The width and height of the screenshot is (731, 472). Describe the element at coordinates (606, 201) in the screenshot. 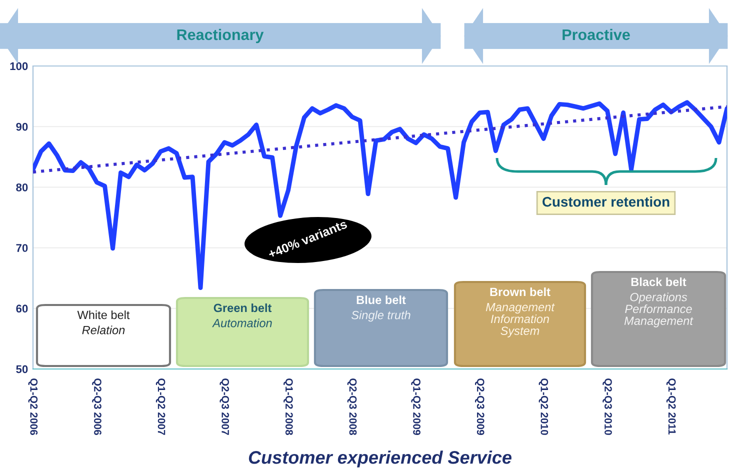

I see `annotation: Customer retention` at that location.